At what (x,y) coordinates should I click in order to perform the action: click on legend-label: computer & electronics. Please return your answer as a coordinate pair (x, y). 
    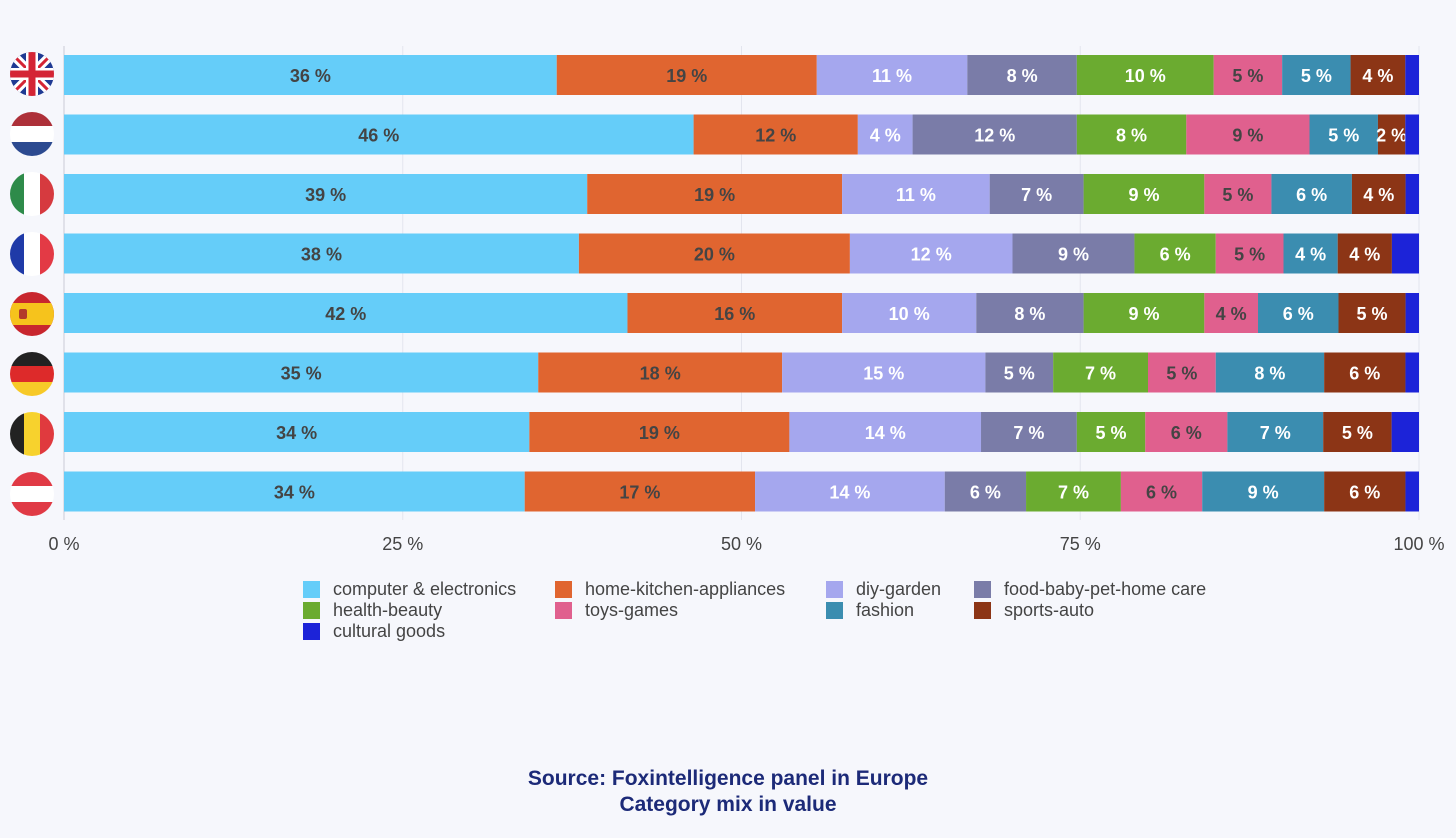
    Looking at the image, I should click on (425, 589).